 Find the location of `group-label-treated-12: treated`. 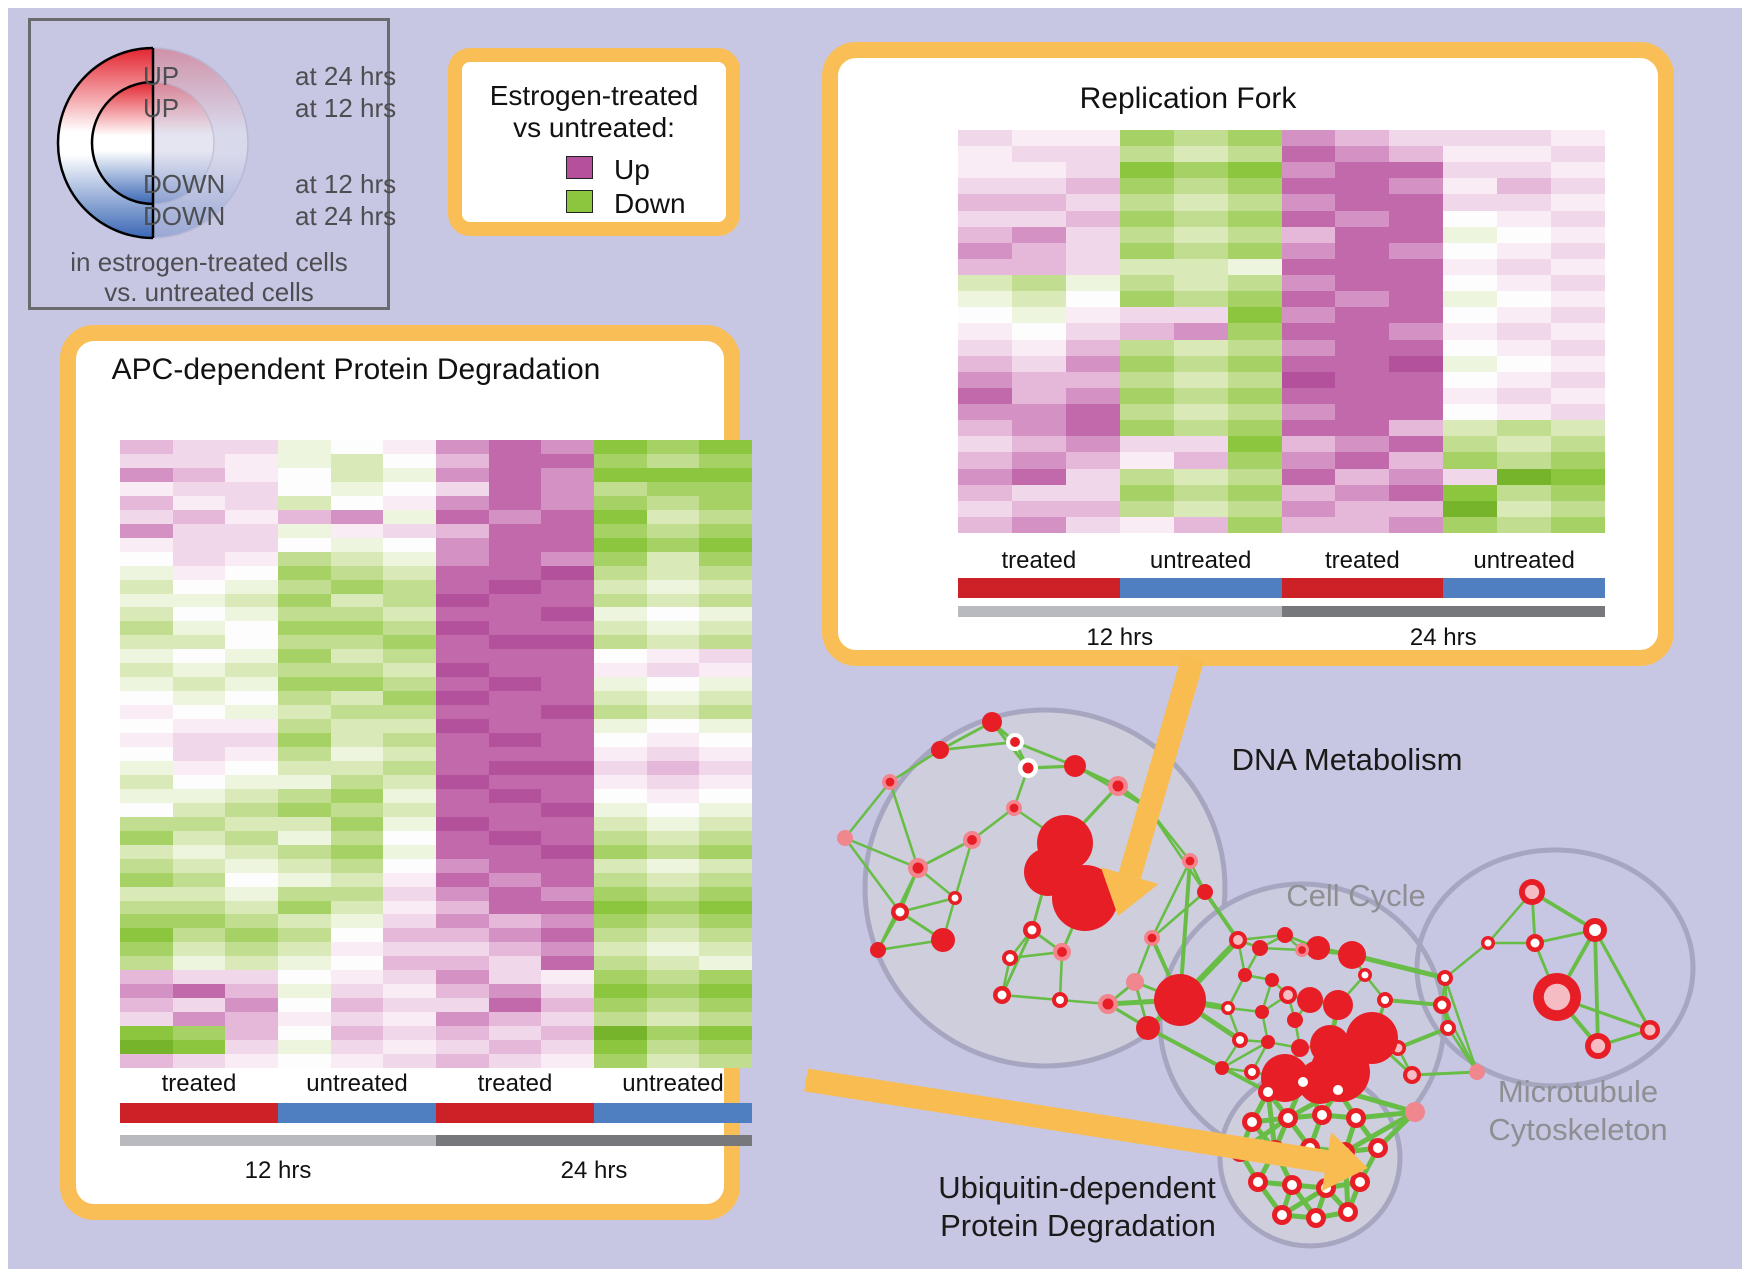

group-label-treated-12: treated is located at coordinates (199, 1083).